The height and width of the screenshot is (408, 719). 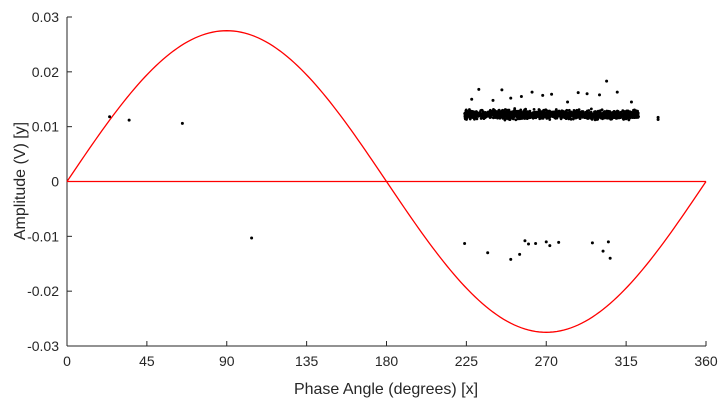 I want to click on x-tick-label: 270, so click(x=547, y=361).